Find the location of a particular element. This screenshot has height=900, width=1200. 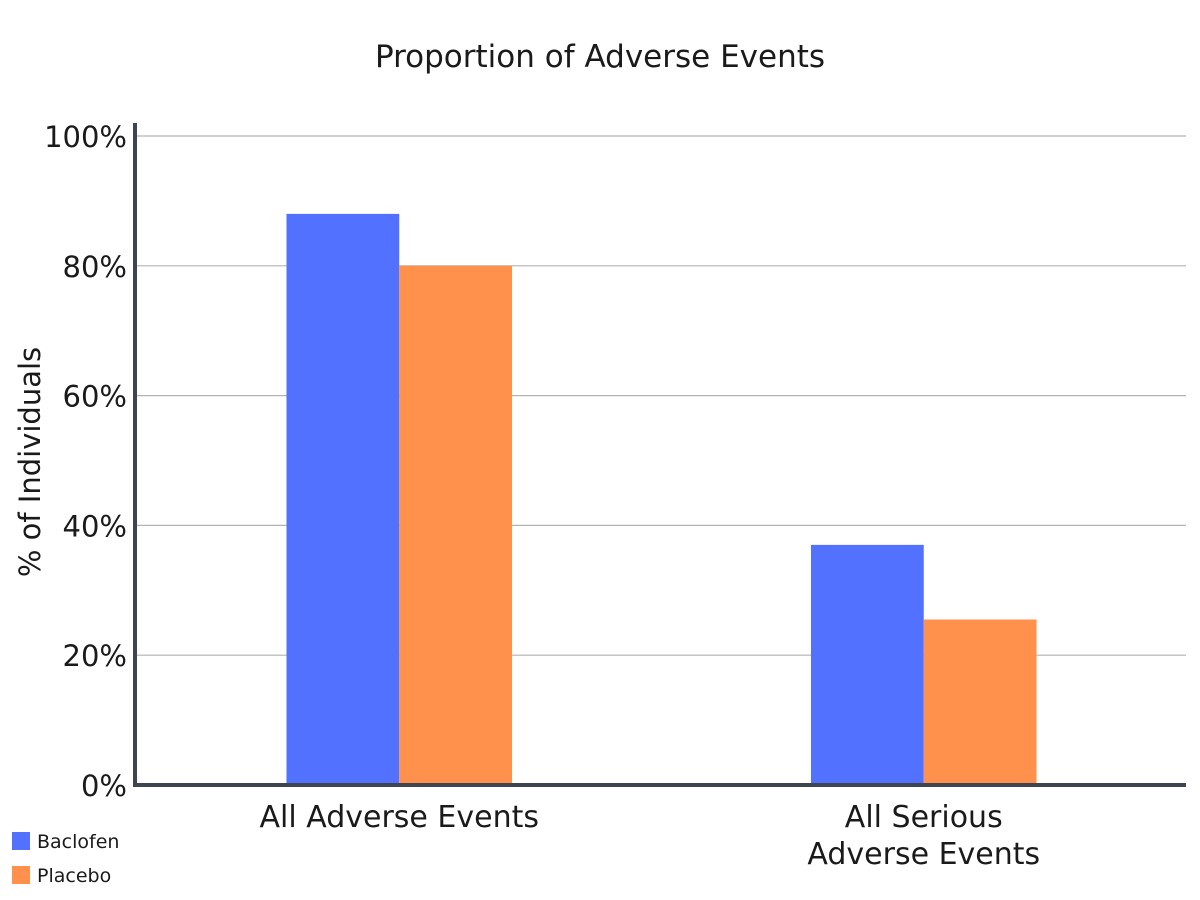

y-tick-labels: 0% 20% 40% 60% 80% 100% is located at coordinates (85, 461).